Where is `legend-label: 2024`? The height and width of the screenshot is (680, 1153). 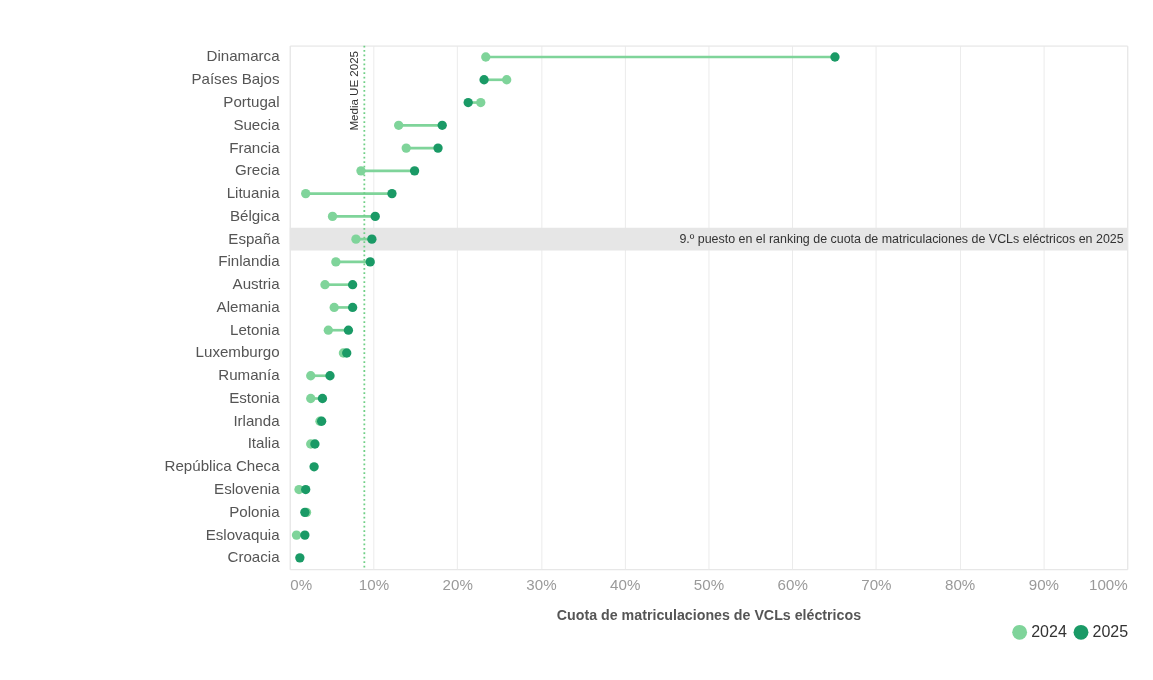
legend-label: 2024 is located at coordinates (1049, 631).